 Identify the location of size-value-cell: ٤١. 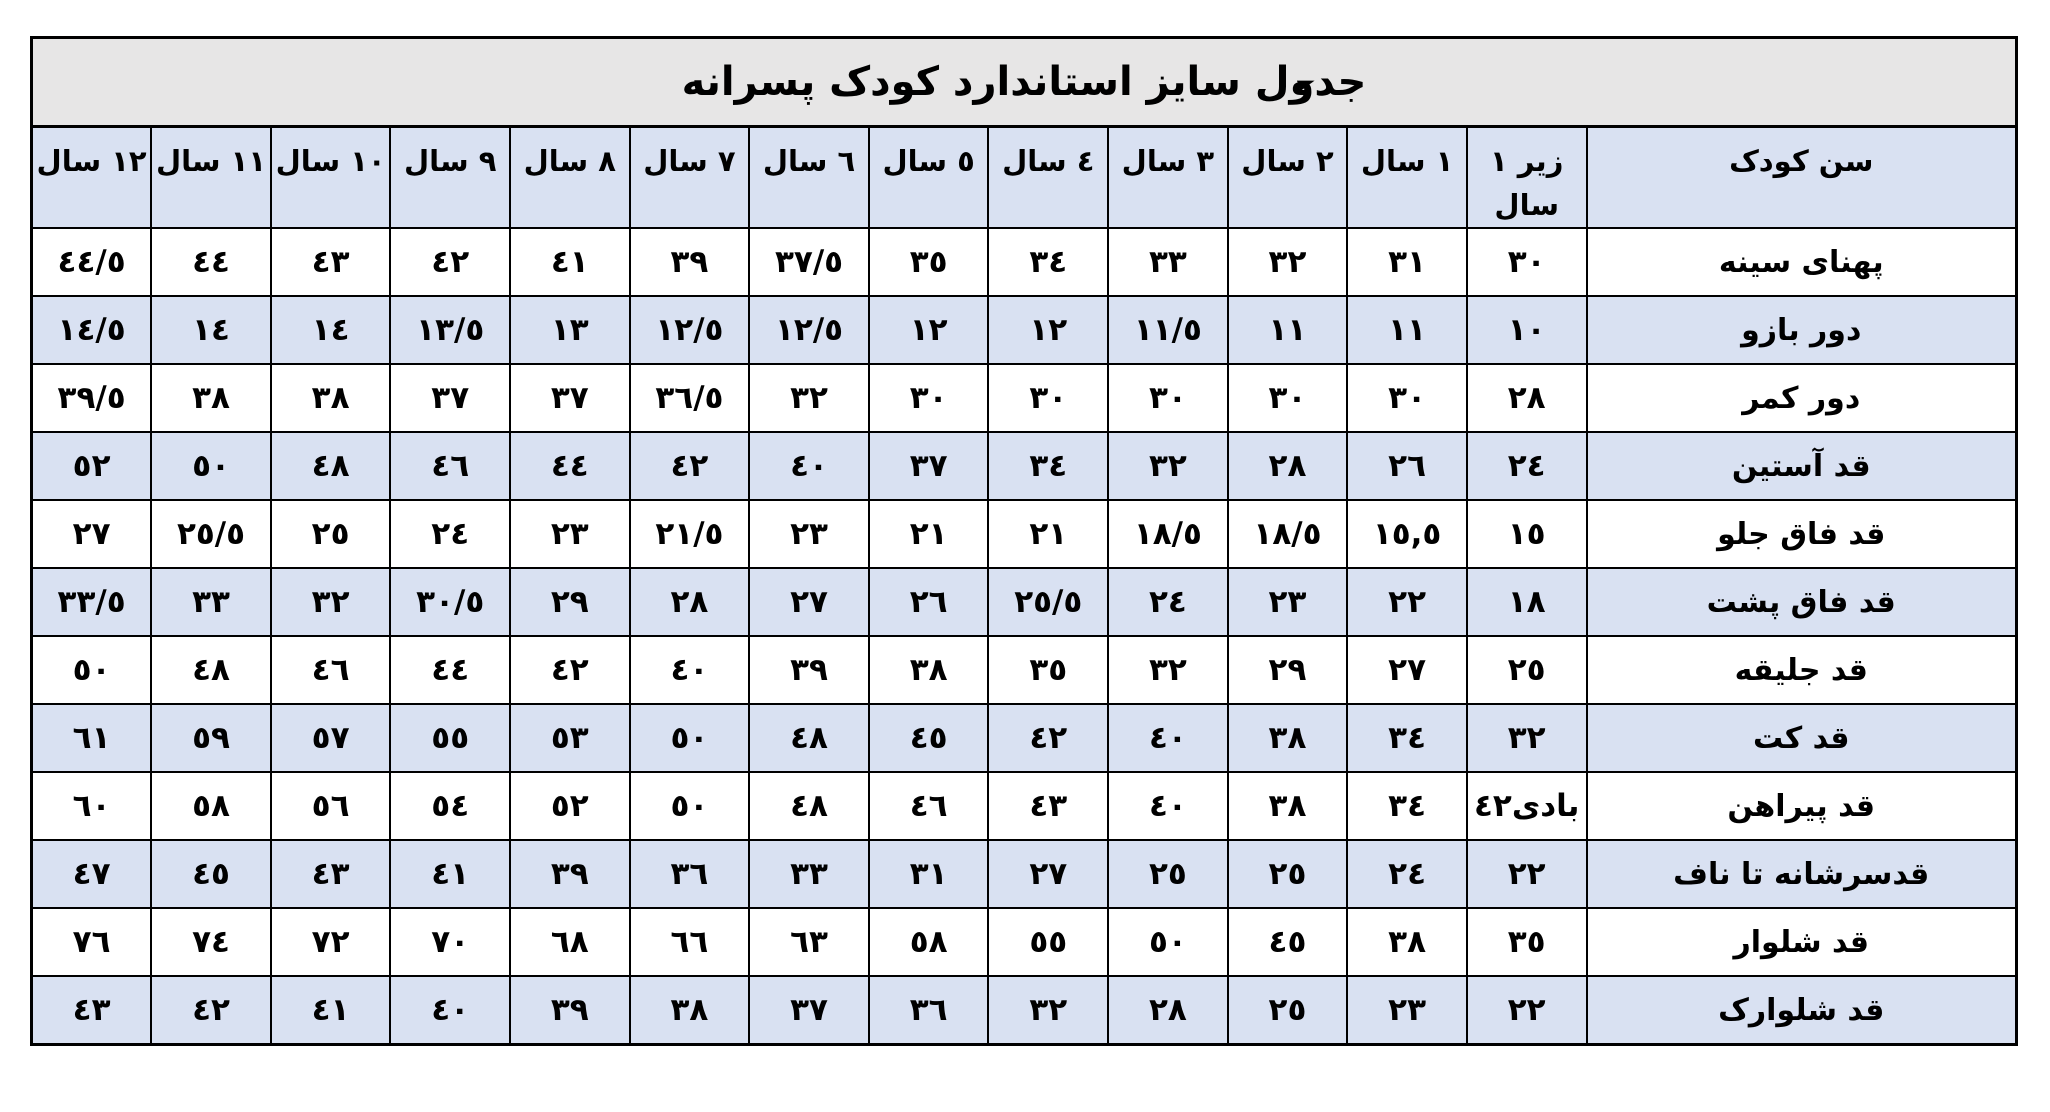
(330, 1010).